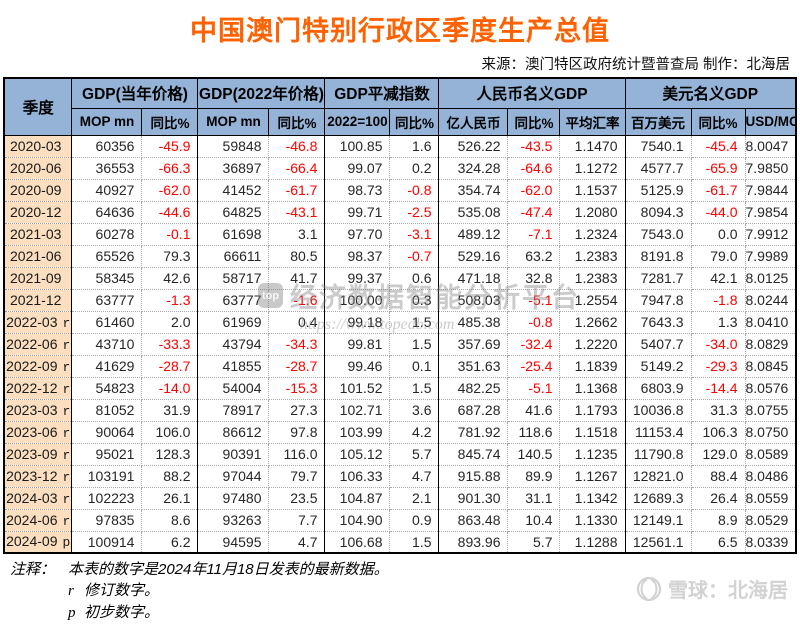 This screenshot has height=624, width=800. I want to click on value-cell: 5149.2, so click(658, 366).